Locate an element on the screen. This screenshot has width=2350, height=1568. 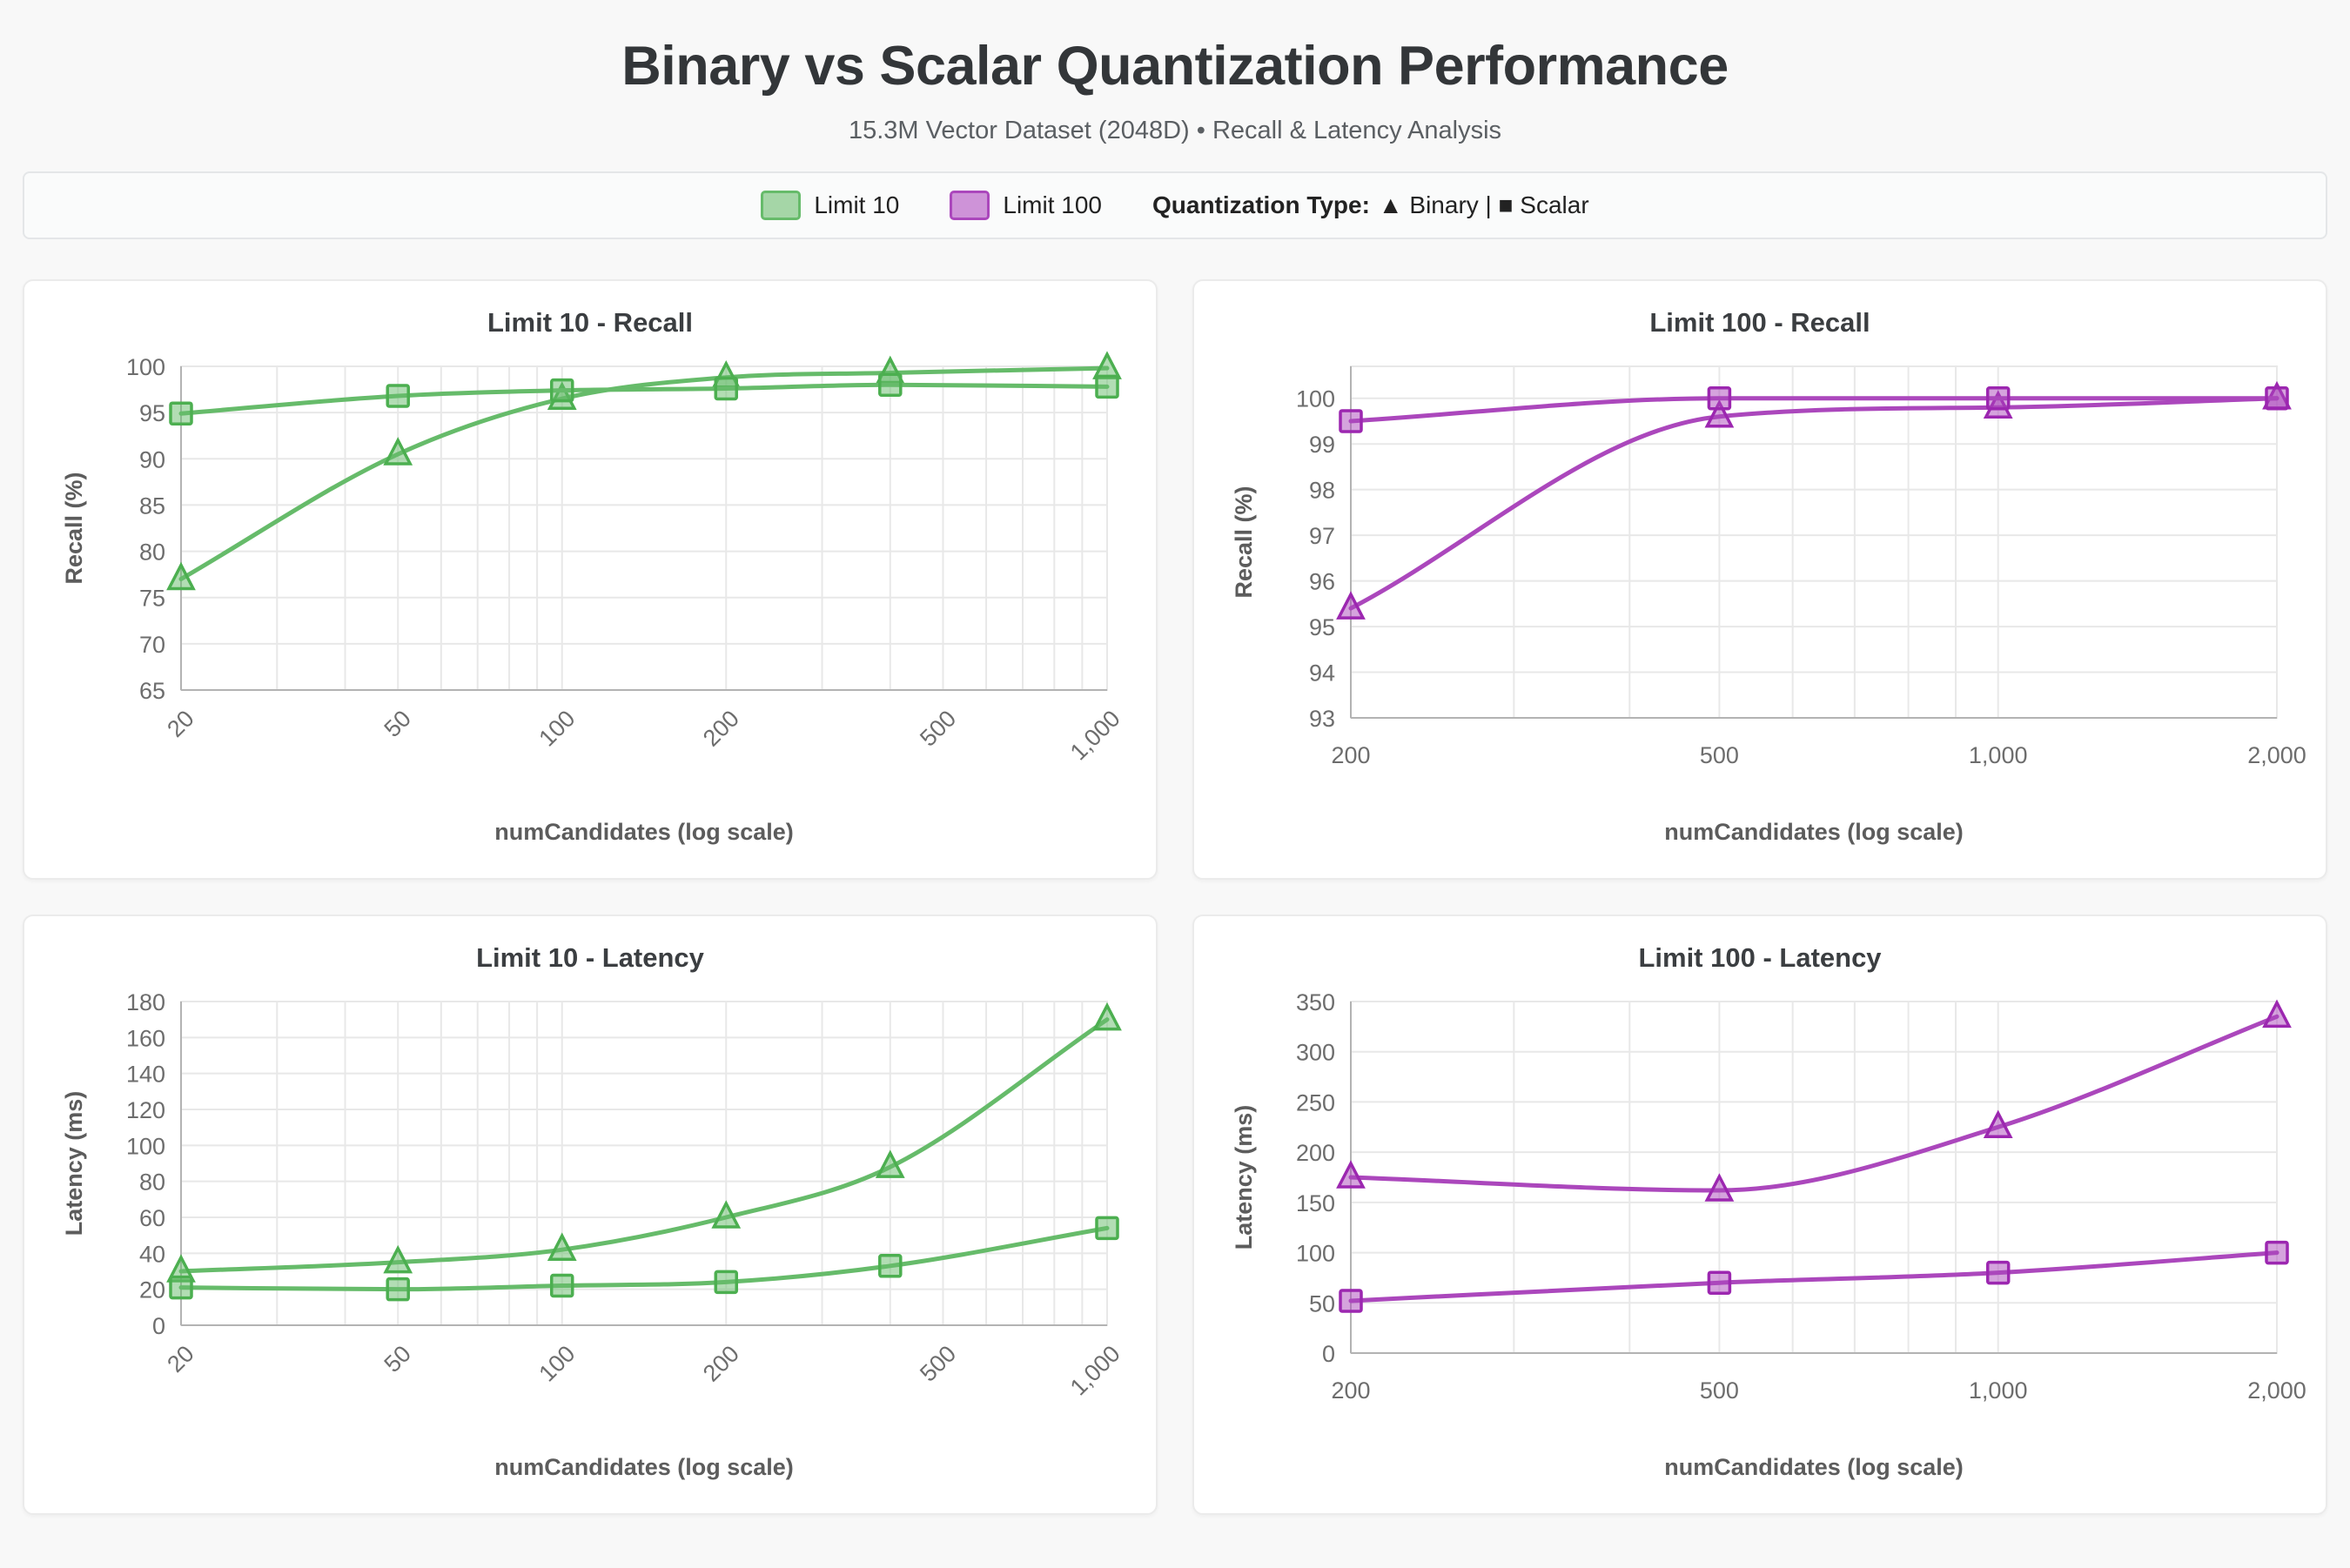
legend-label-limit-100: Limit 100 is located at coordinates (1052, 205).